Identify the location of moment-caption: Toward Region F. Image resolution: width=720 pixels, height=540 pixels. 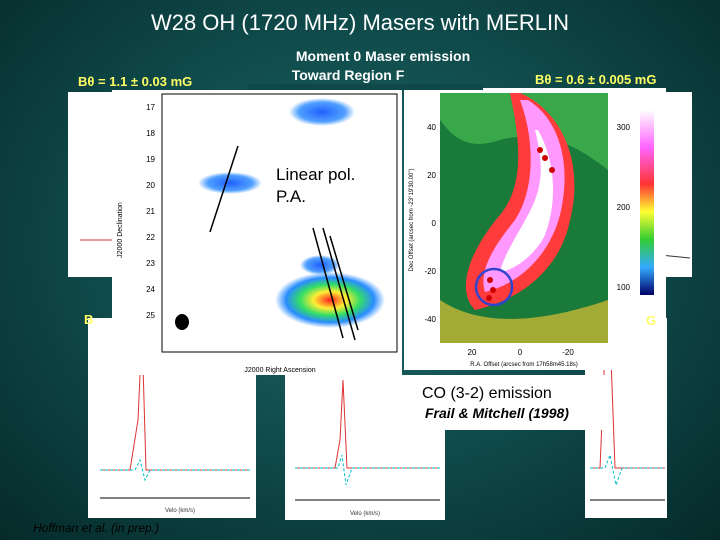
(348, 75).